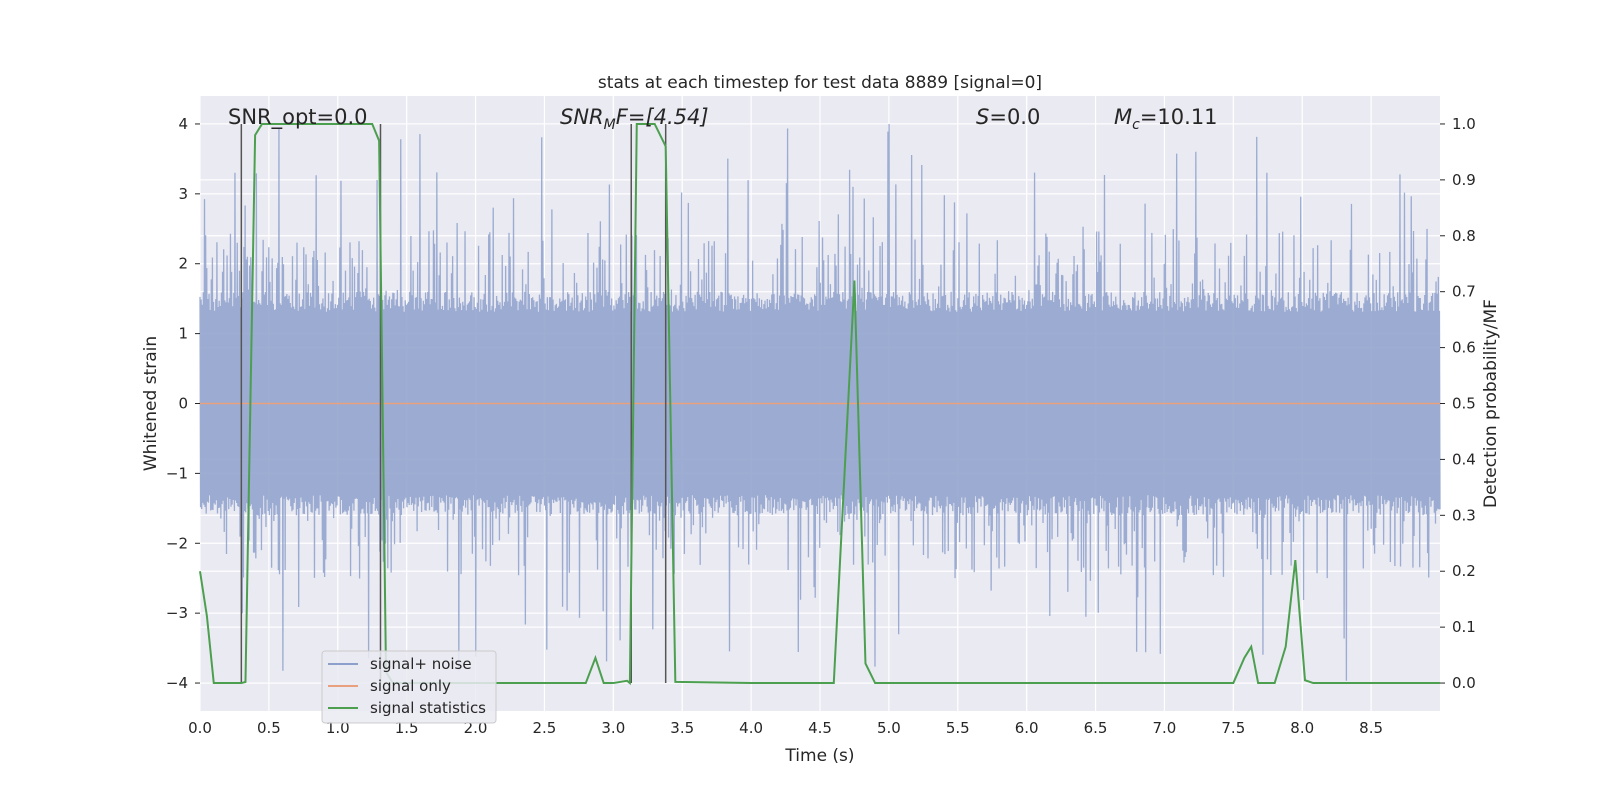 Image resolution: width=1600 pixels, height=800 pixels. What do you see at coordinates (183, 124) in the screenshot?
I see `y-tick-label-left: 4` at bounding box center [183, 124].